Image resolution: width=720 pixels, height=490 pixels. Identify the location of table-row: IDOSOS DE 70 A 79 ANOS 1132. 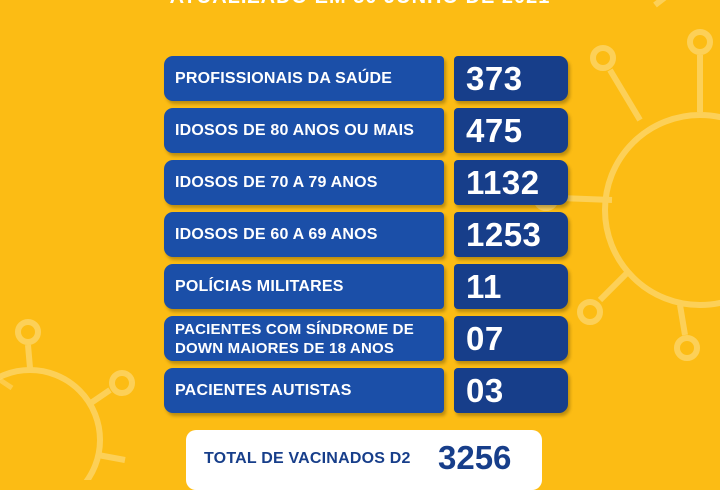
(366, 182).